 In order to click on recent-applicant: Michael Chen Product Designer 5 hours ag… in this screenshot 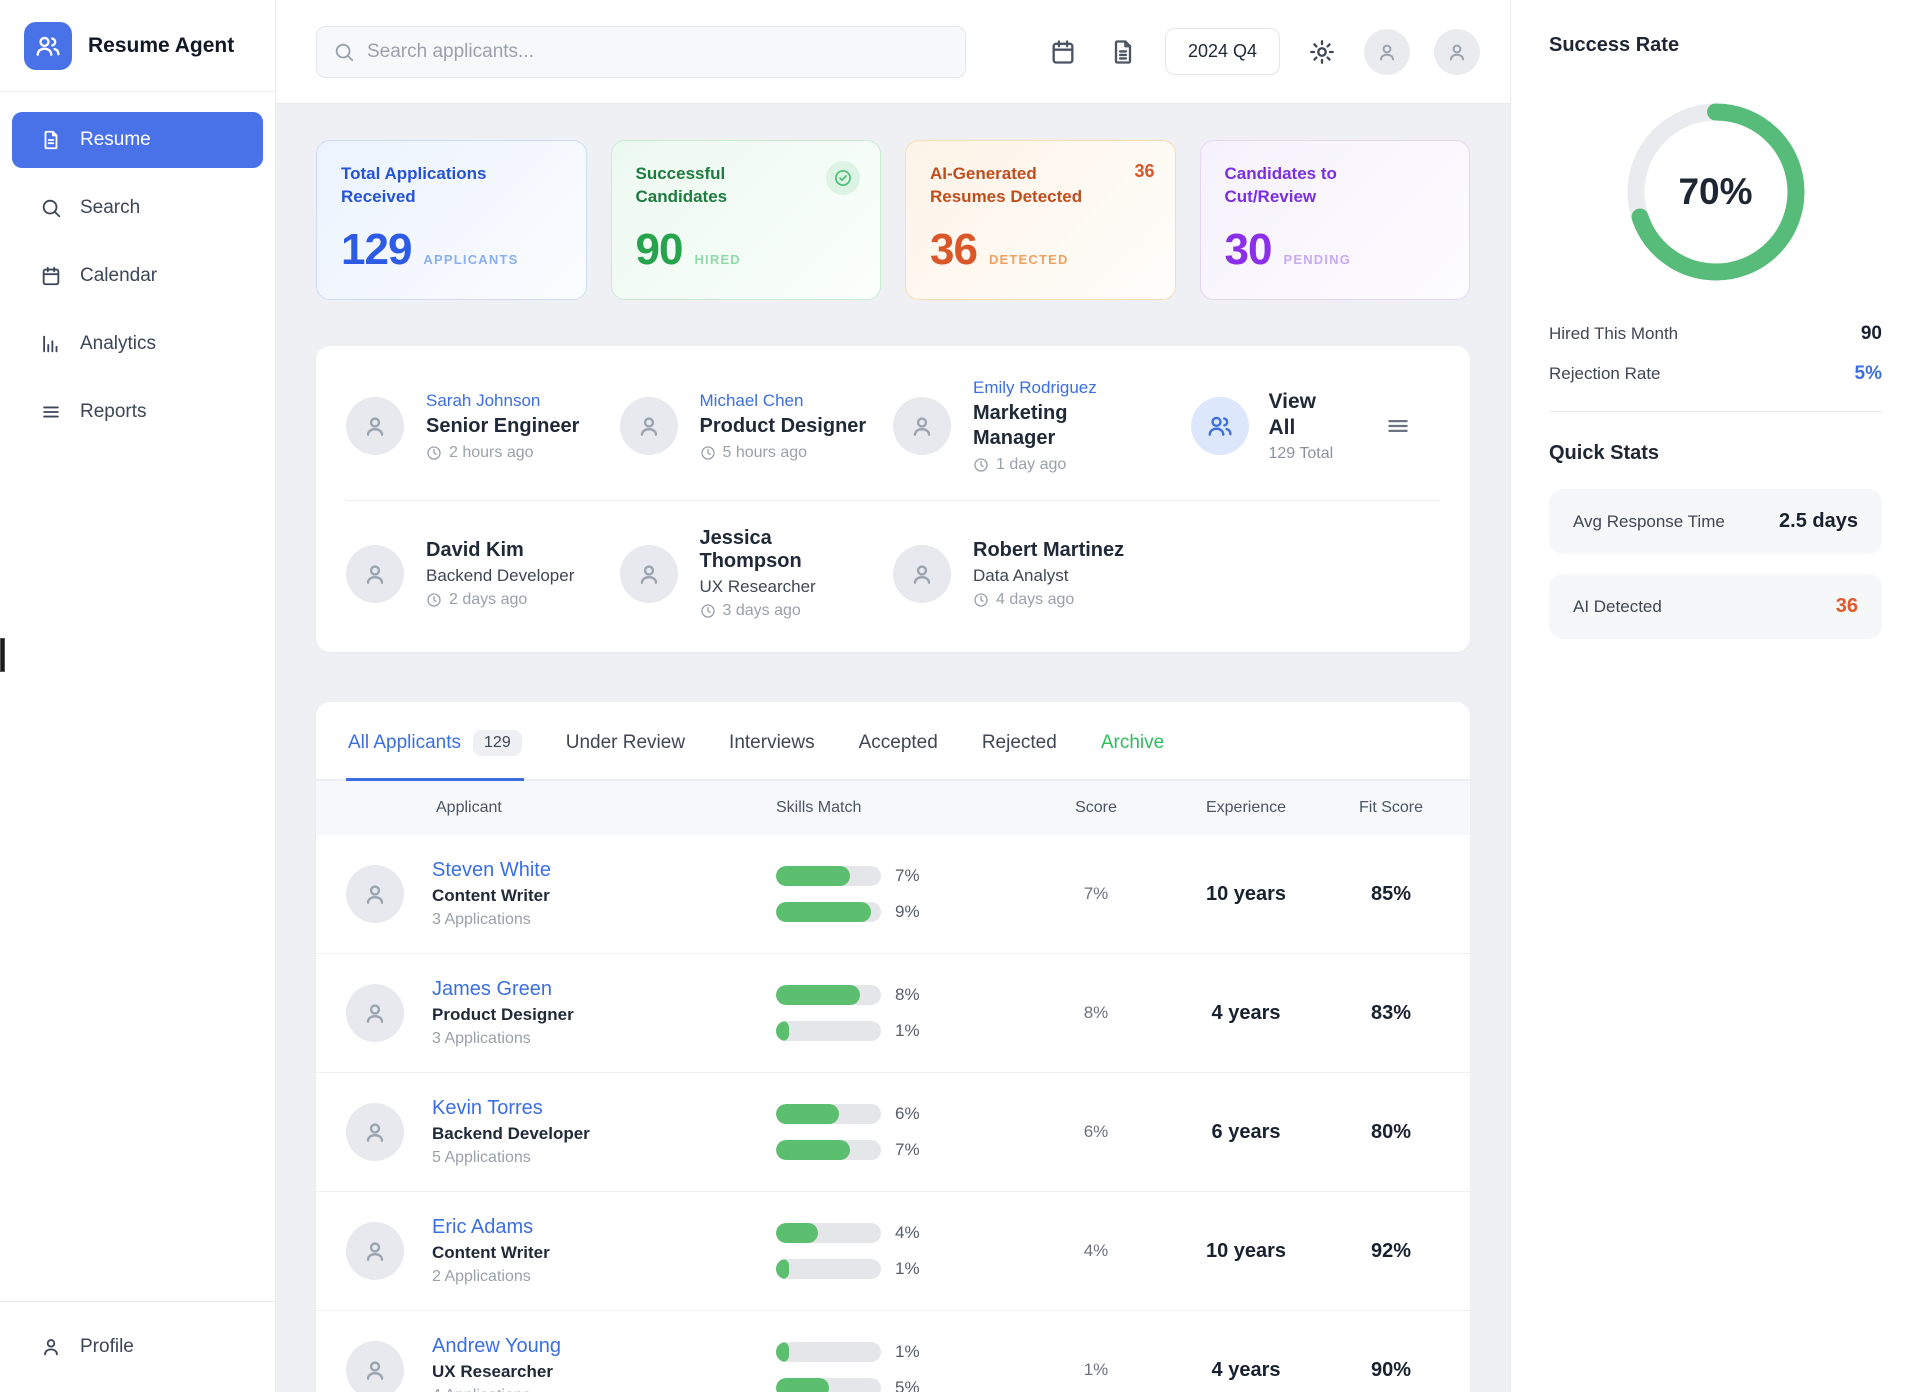, I will do `click(756, 426)`.